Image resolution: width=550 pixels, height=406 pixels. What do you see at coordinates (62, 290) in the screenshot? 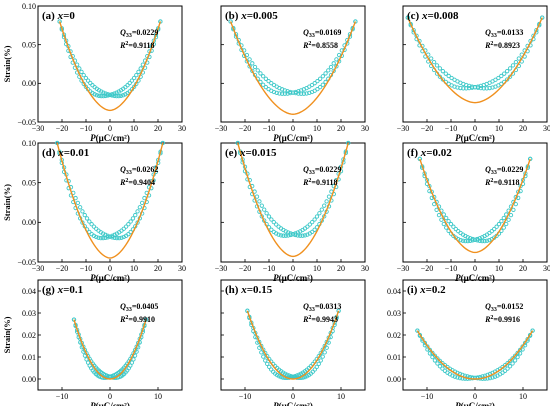
I see `panel-label: (g) x=0.1` at bounding box center [62, 290].